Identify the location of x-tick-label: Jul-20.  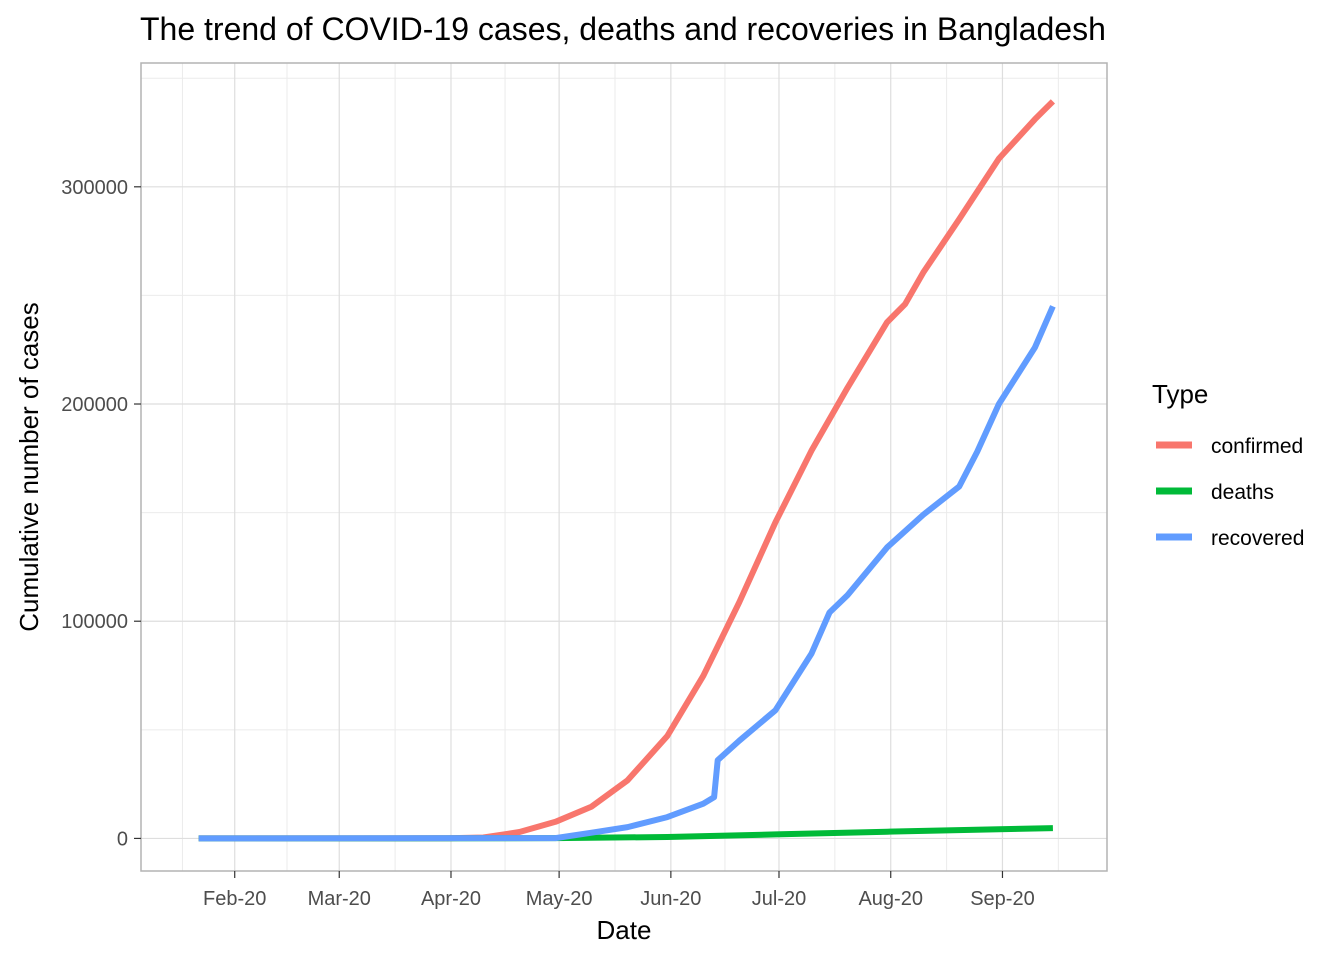
(779, 899).